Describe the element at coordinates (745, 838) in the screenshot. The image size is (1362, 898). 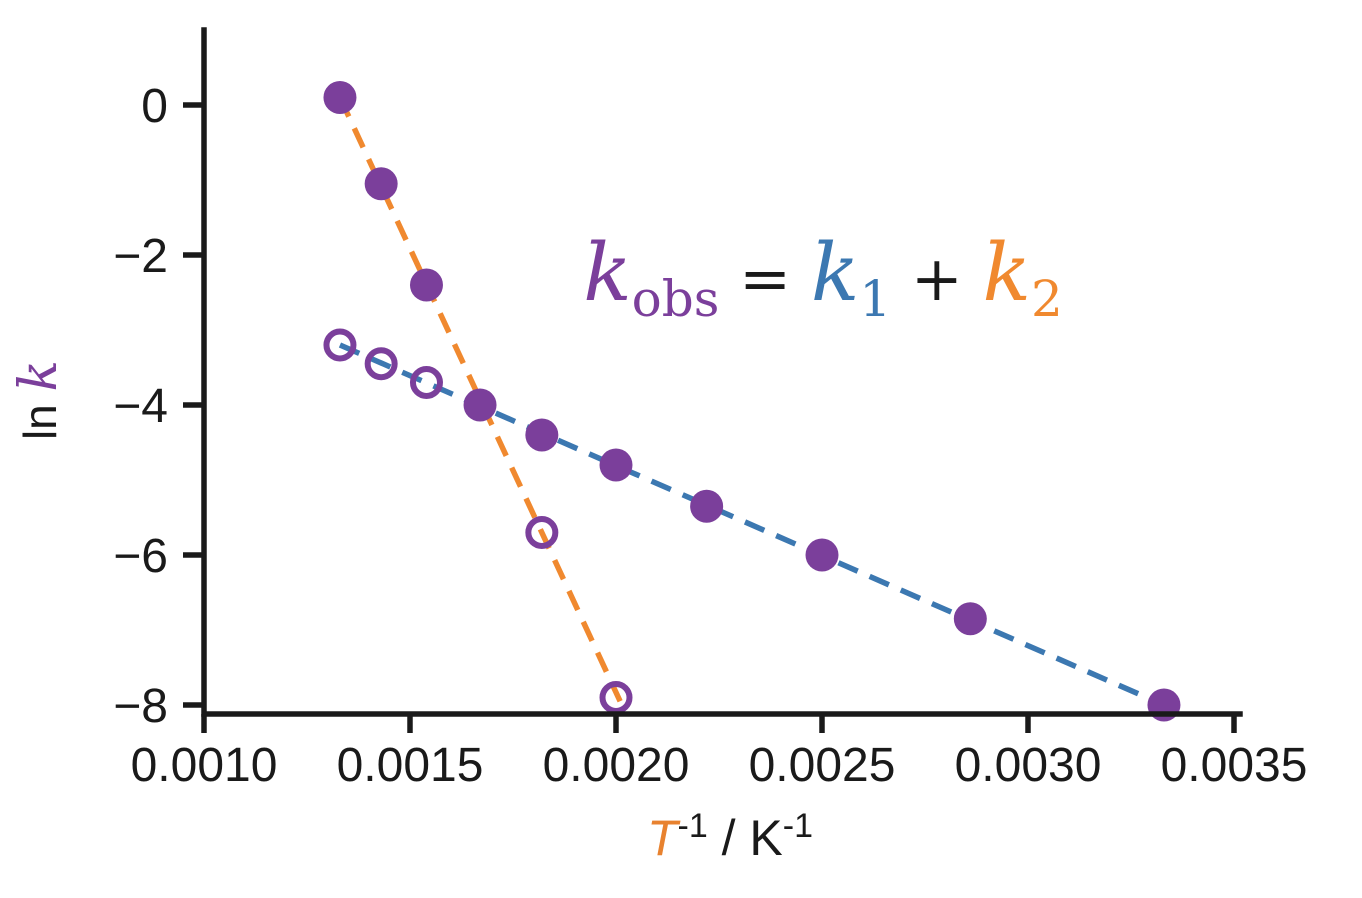
I see `x-axis-label-part: / K` at that location.